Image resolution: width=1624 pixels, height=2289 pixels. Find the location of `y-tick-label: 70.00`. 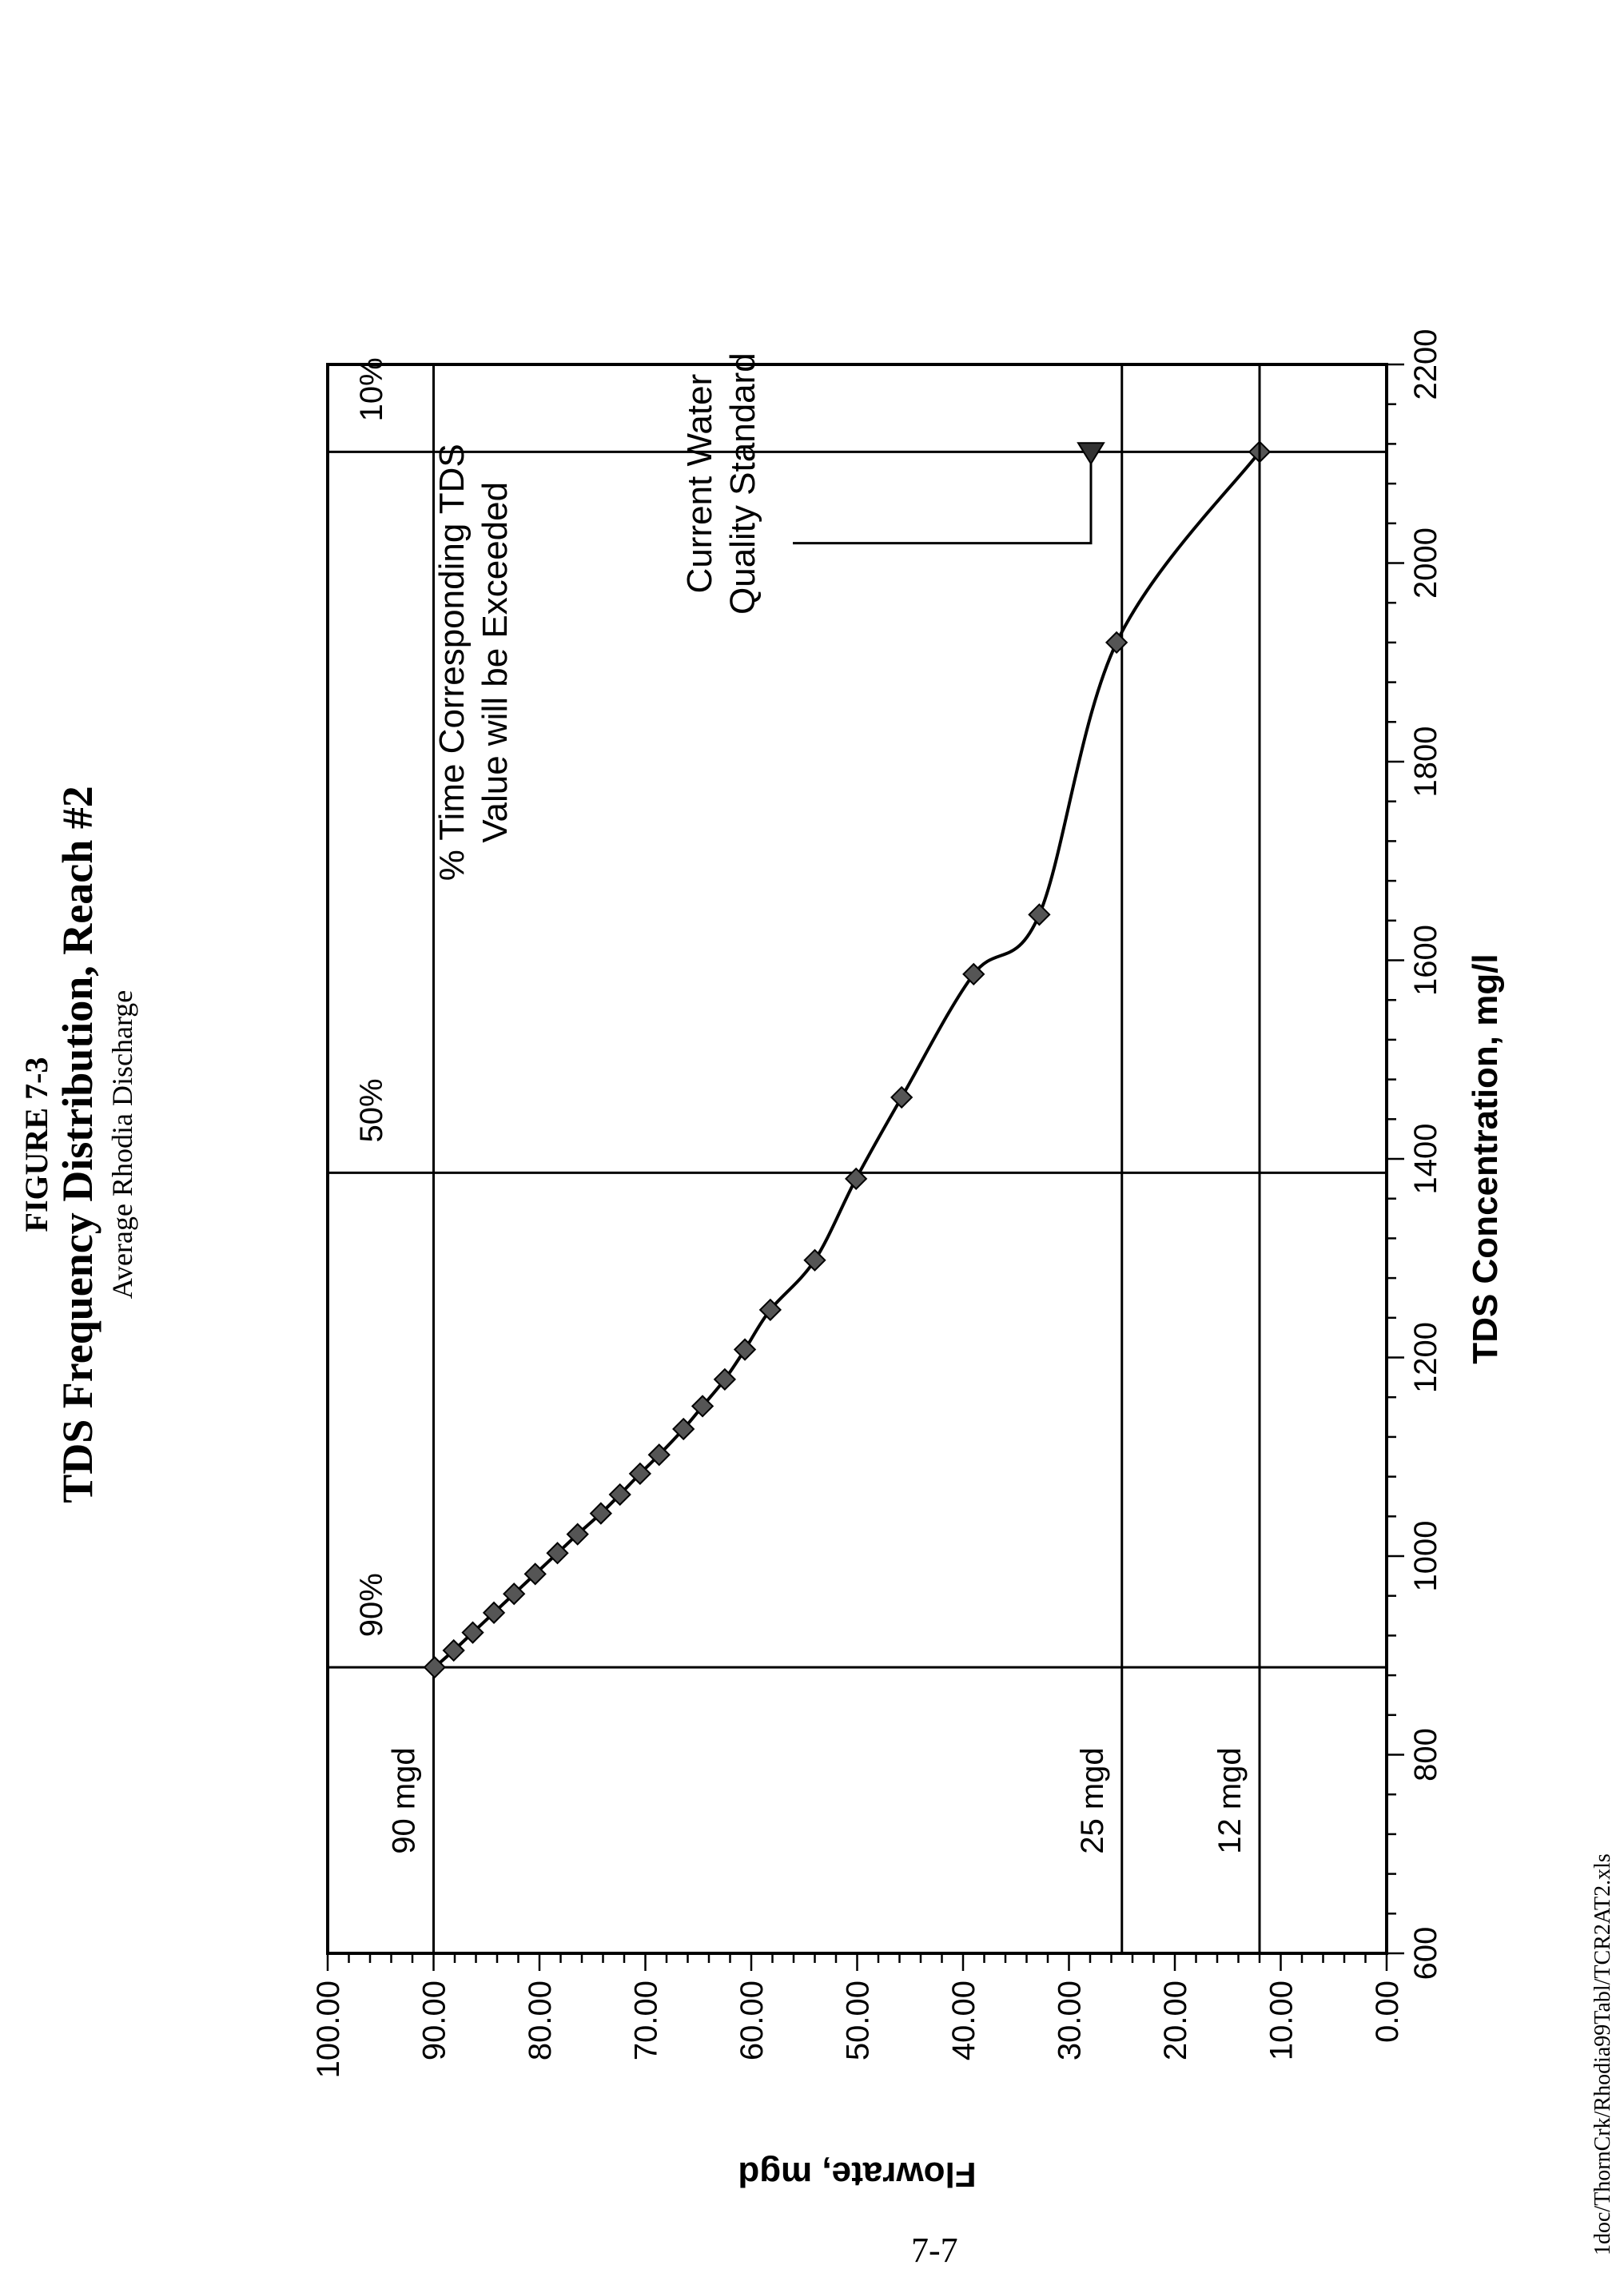

y-tick-label: 70.00 is located at coordinates (646, 2020).